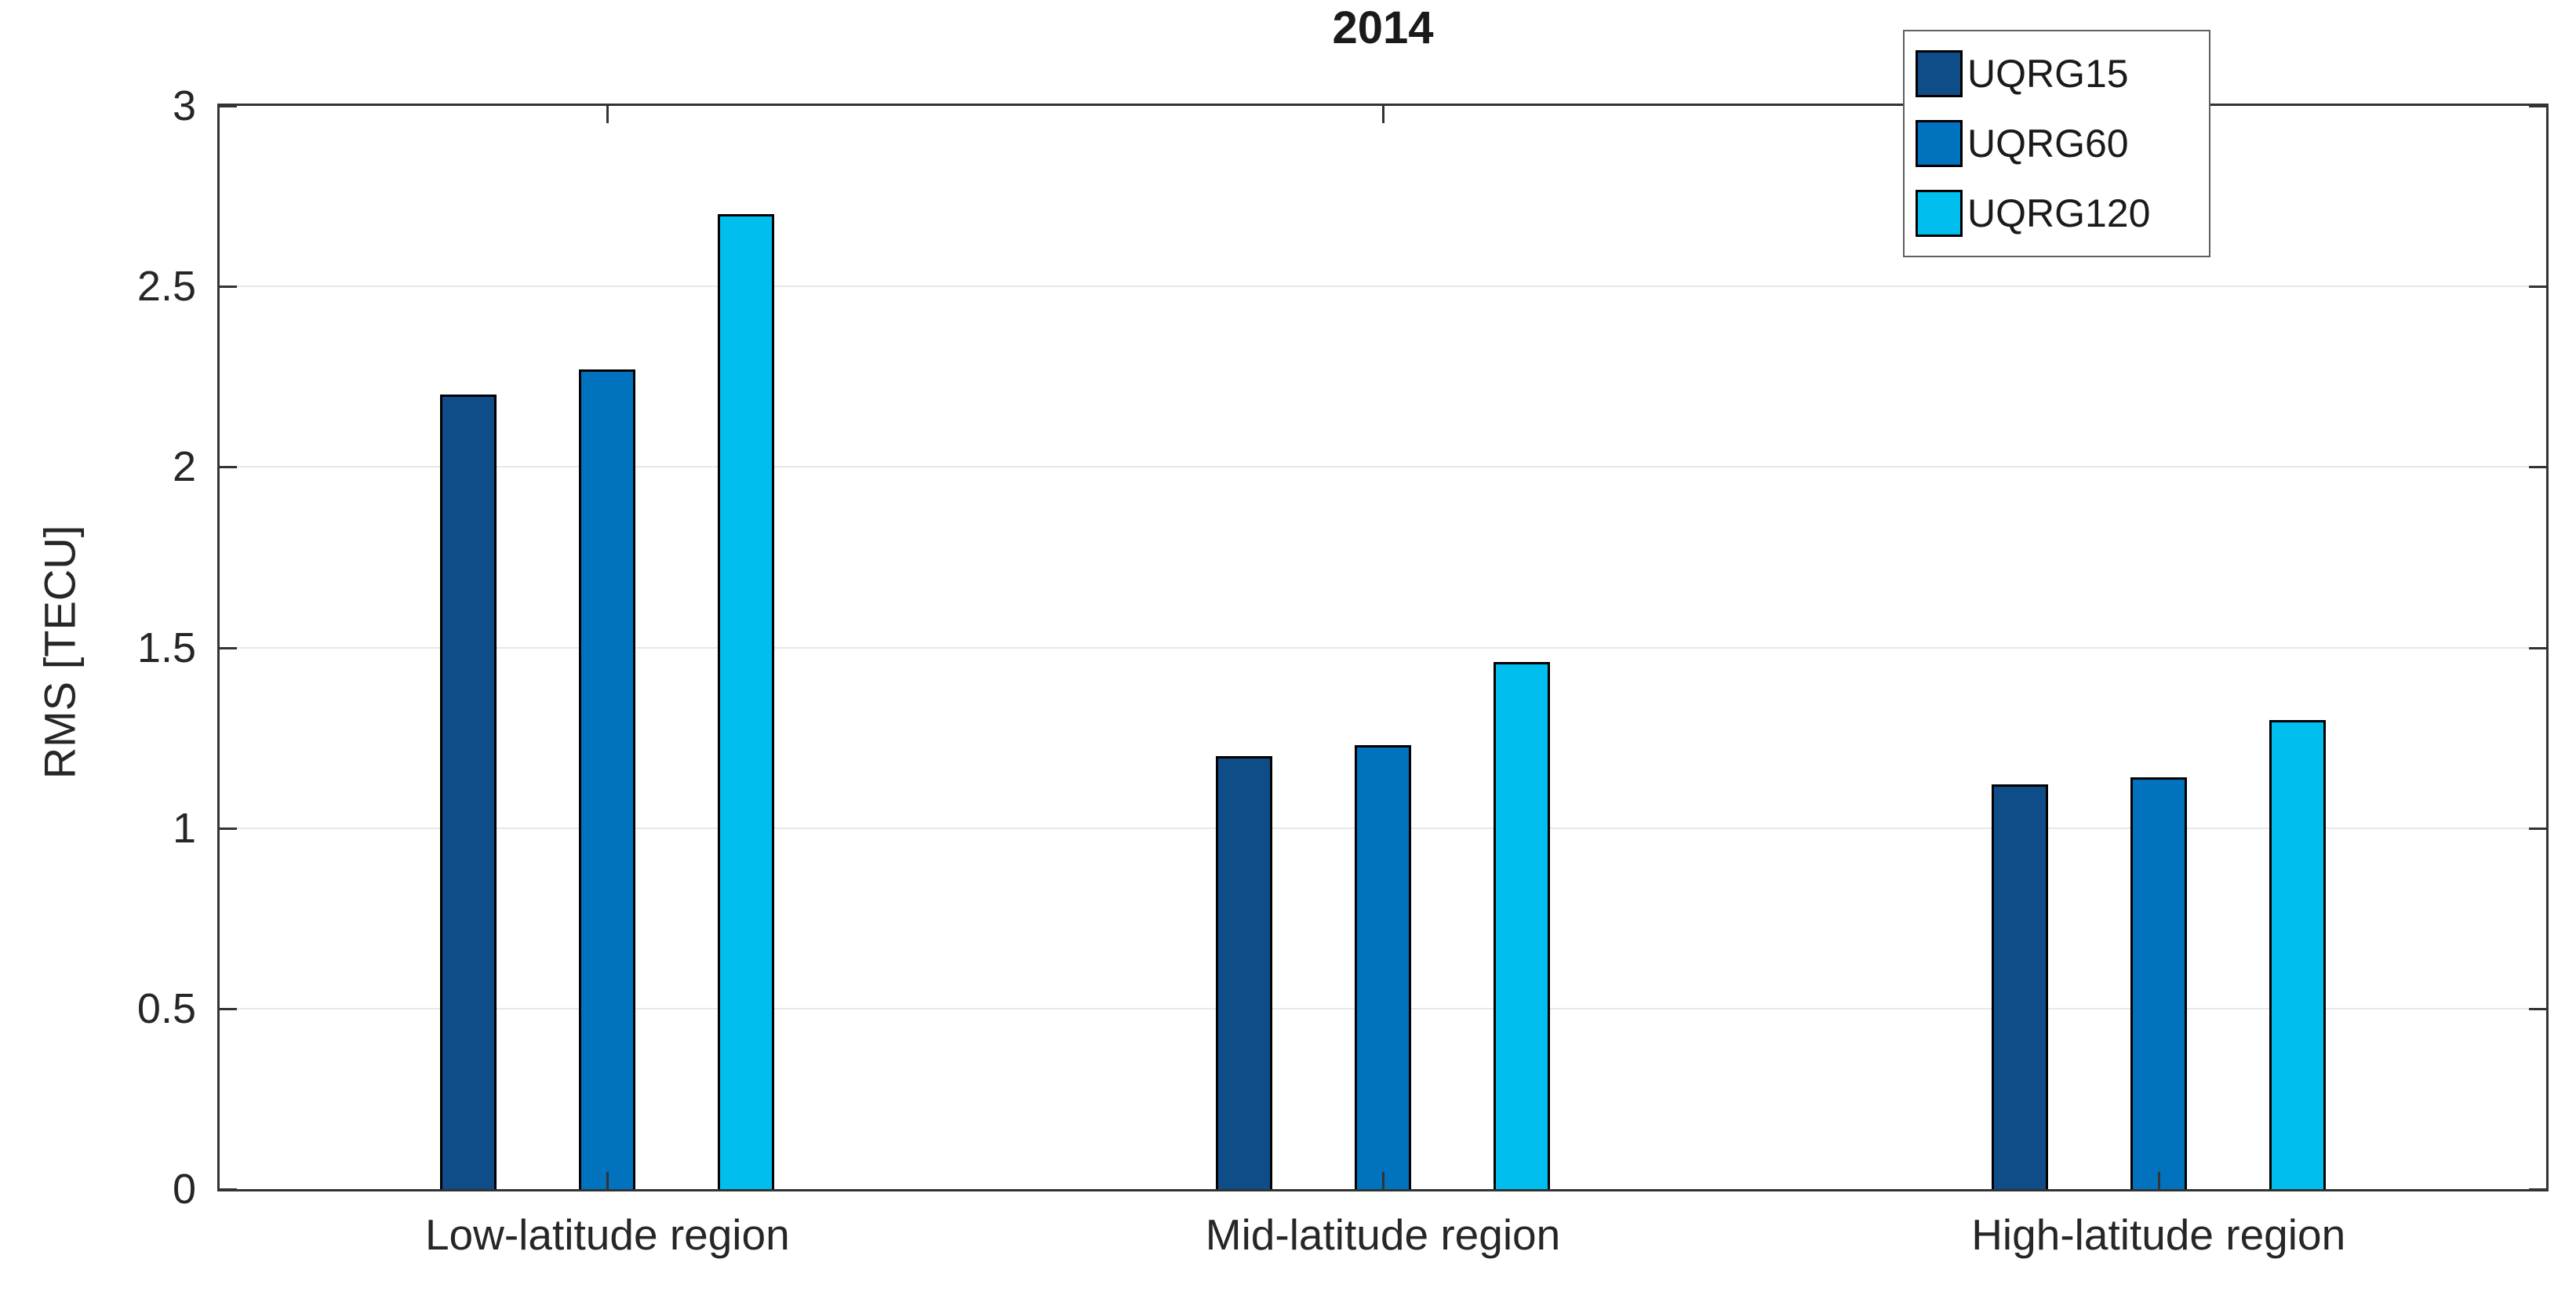 The height and width of the screenshot is (1295, 2576). I want to click on y-tick-label: 2, so click(184, 467).